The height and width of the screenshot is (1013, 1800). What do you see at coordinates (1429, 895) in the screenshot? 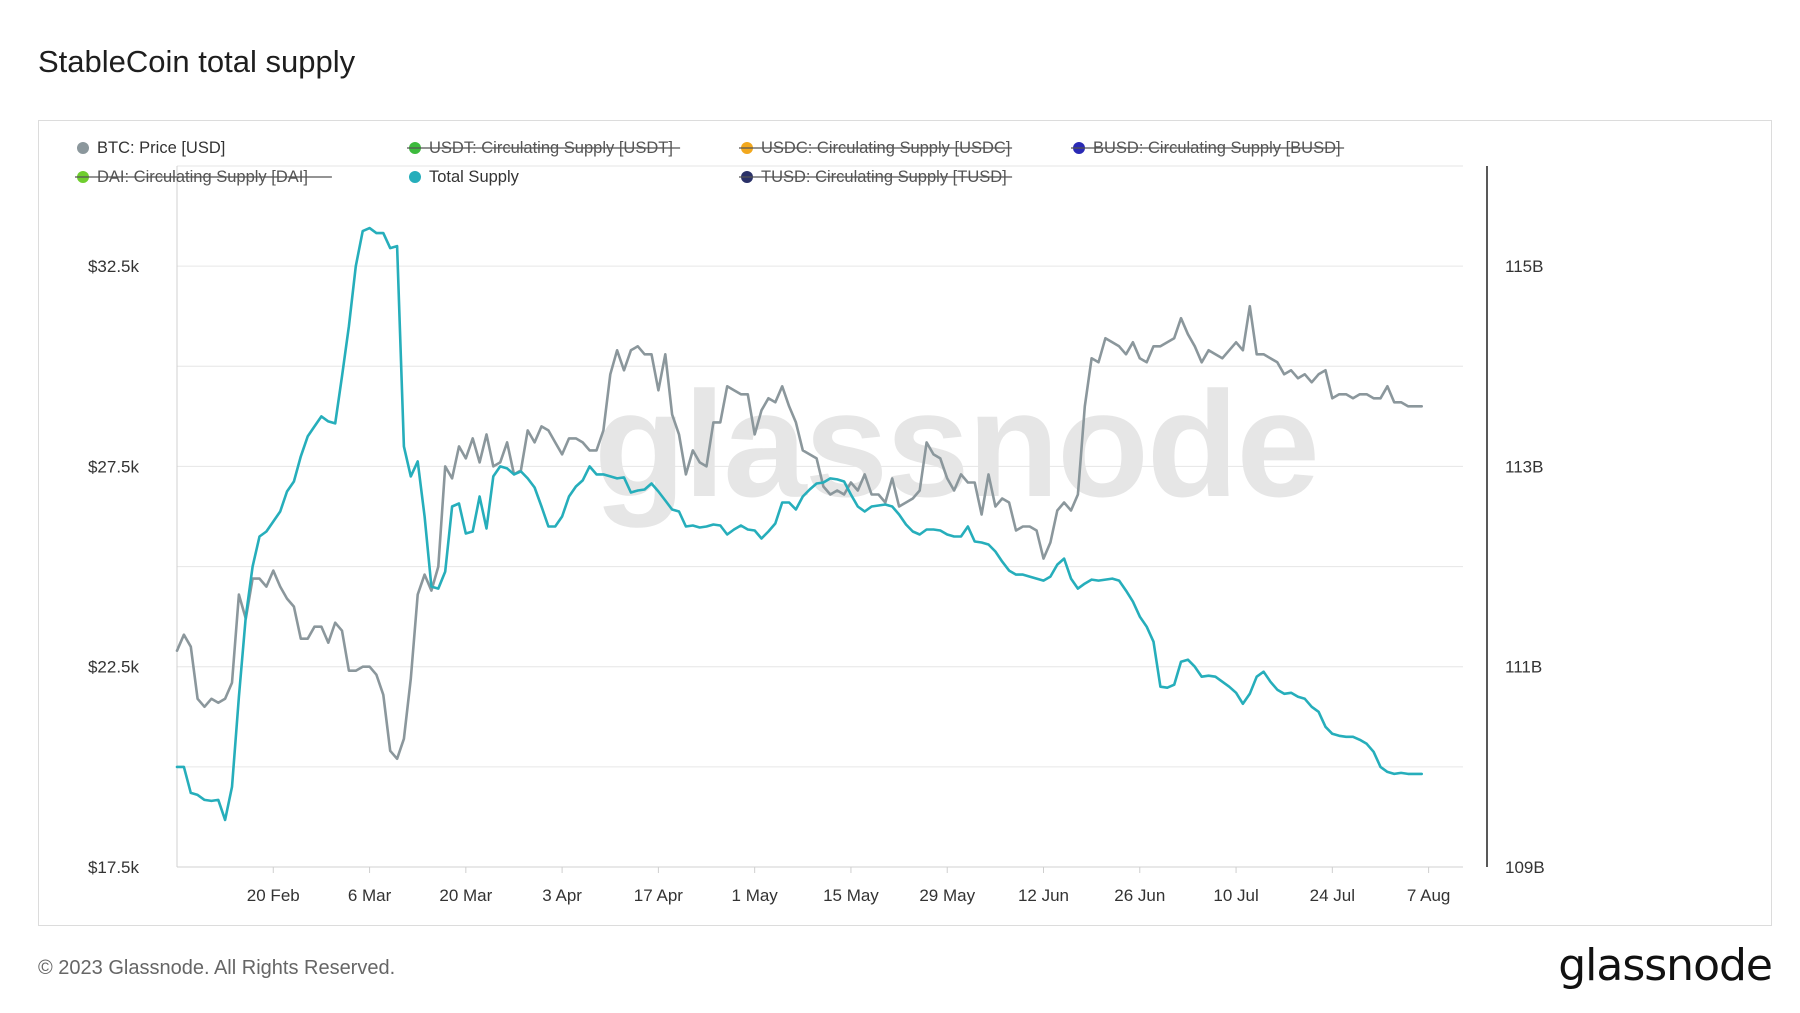
I see `x-tick-label: 7 Aug` at bounding box center [1429, 895].